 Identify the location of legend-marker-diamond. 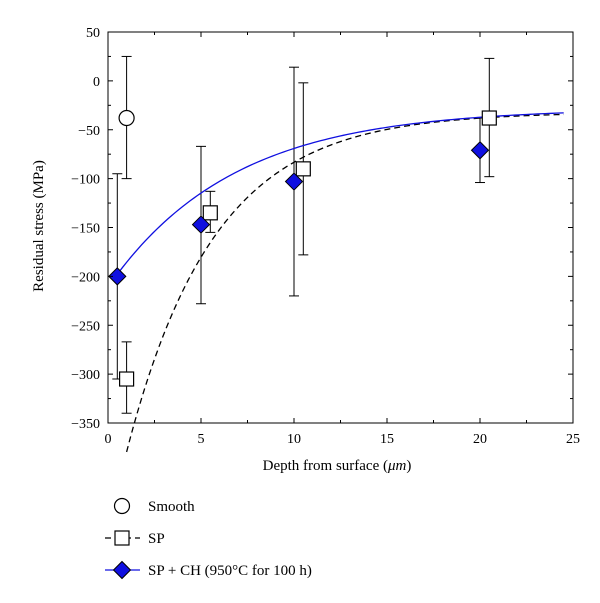
(122, 570).